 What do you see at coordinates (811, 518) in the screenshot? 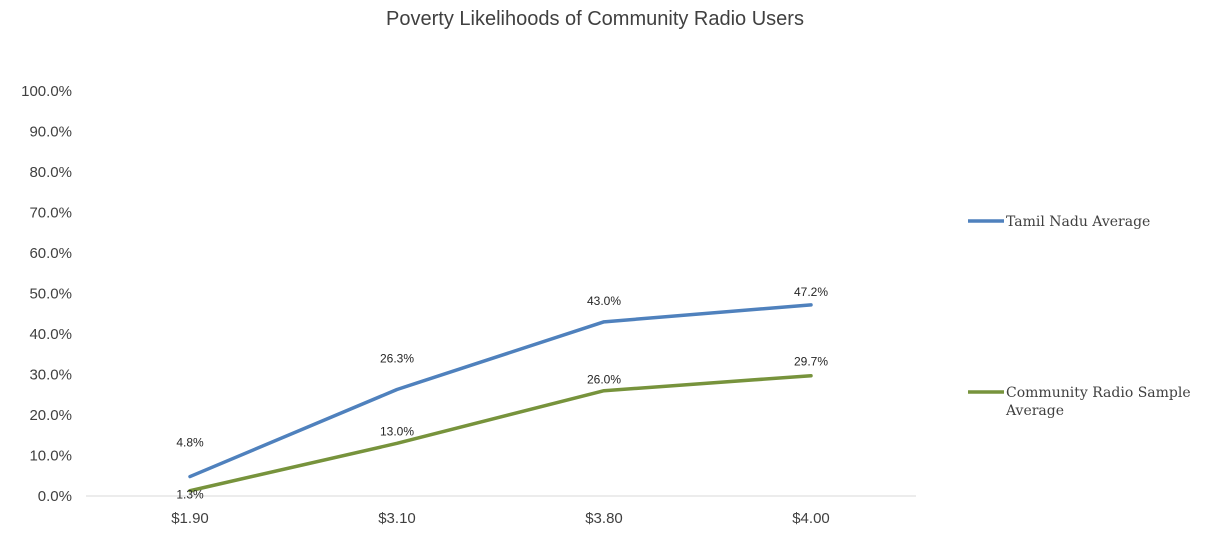
I see `x-tick-label: $4.00` at bounding box center [811, 518].